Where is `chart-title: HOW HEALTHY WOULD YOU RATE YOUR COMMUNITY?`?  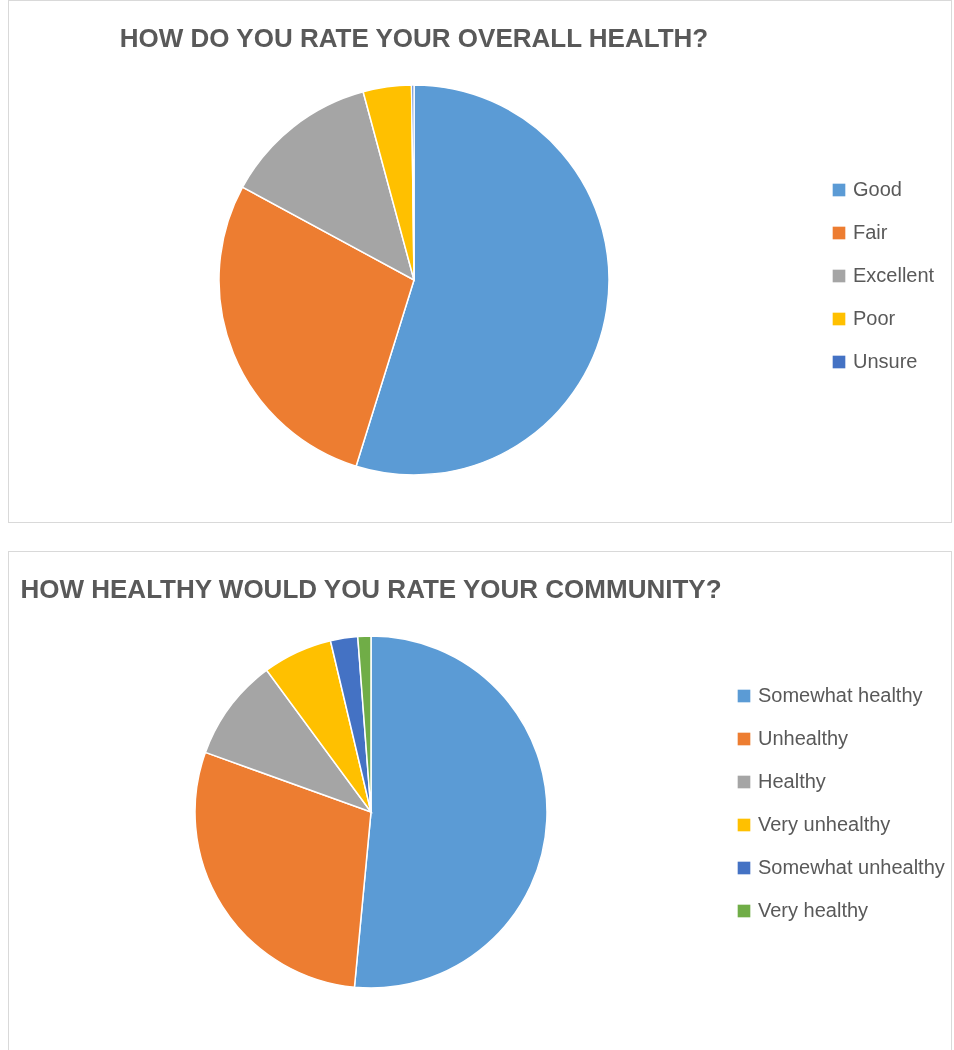
chart-title: HOW HEALTHY WOULD YOU RATE YOUR COMMUNITY? is located at coordinates (371, 589).